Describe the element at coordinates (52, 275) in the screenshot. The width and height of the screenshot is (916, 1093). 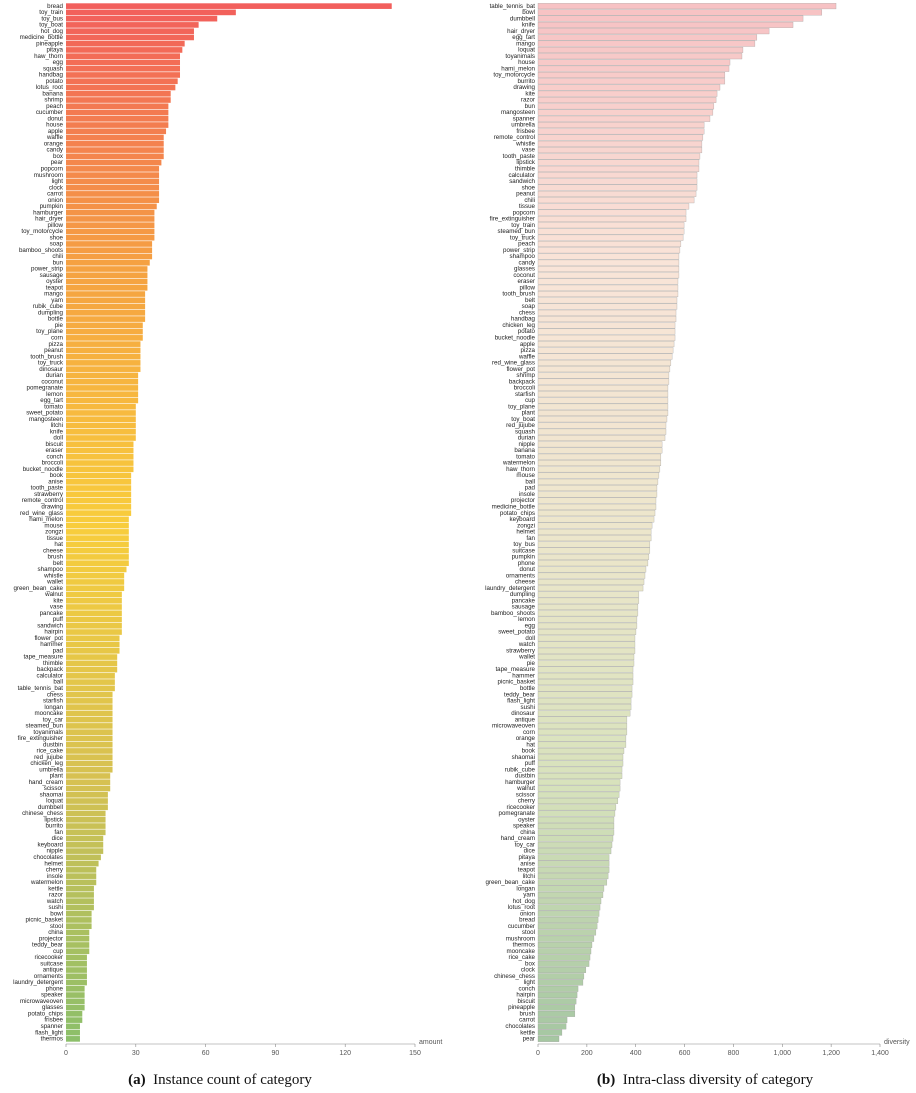
I see `category-label: sausage` at that location.